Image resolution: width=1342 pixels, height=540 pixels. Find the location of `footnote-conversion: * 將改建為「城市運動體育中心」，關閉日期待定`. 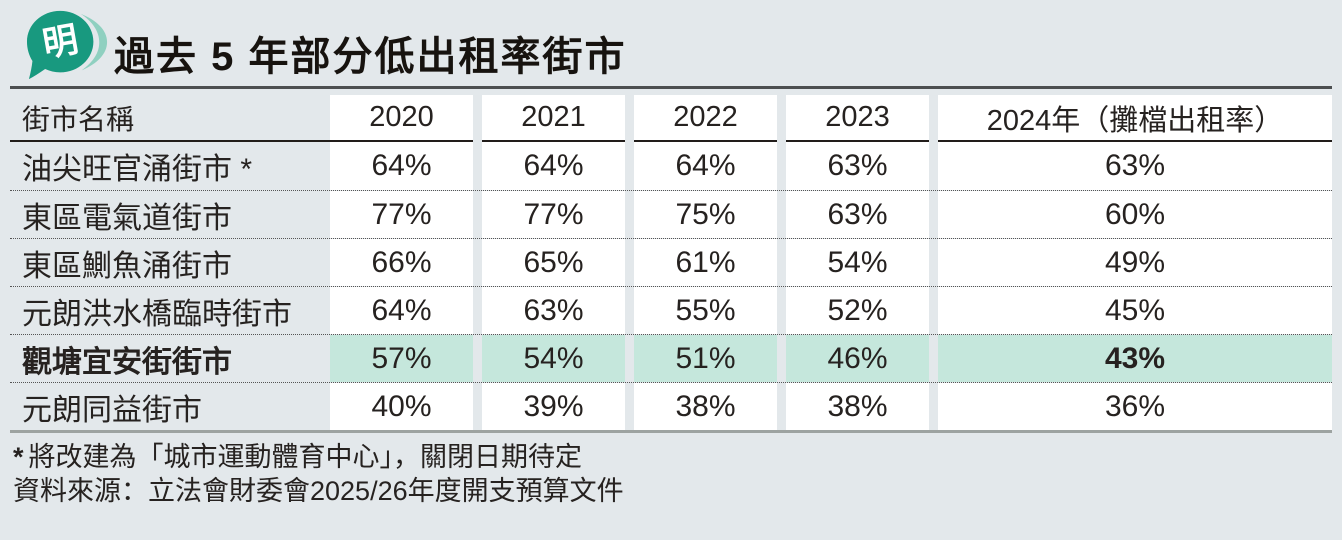

footnote-conversion: * 將改建為「城市運動體育中心」，關閉日期待定 is located at coordinates (318, 457).